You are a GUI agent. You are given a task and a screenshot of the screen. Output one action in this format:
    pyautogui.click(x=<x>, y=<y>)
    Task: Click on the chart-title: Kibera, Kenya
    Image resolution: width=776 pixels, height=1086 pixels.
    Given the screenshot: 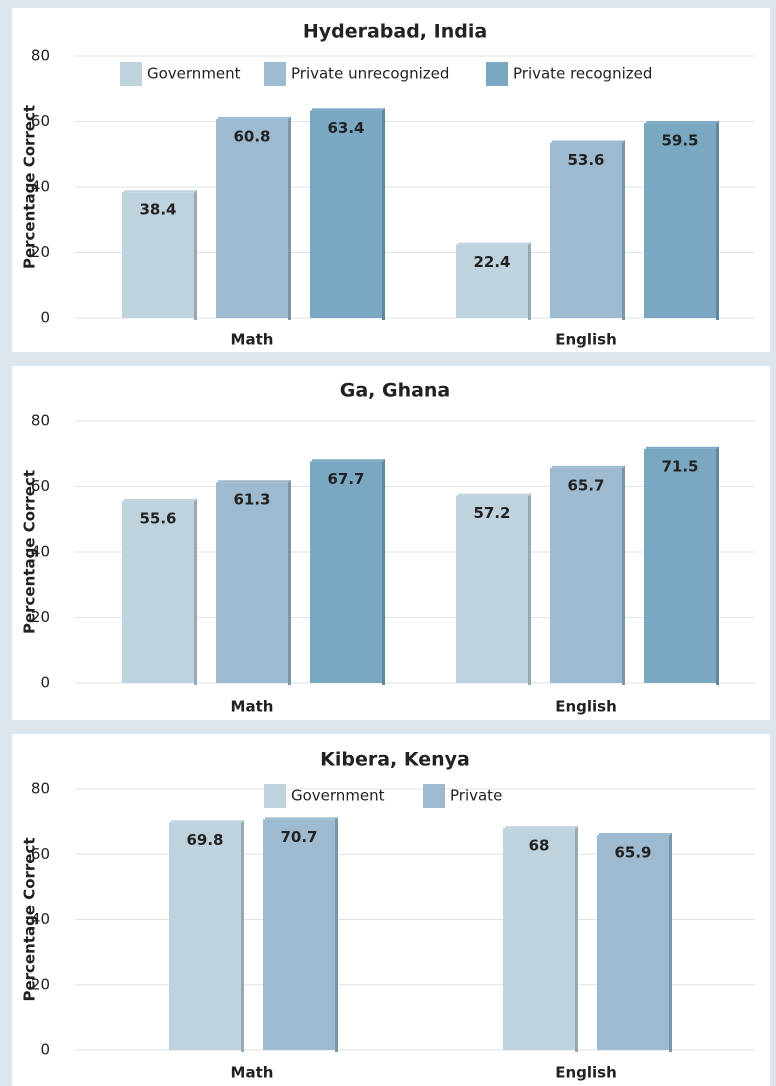 What is the action you would take?
    pyautogui.click(x=395, y=760)
    